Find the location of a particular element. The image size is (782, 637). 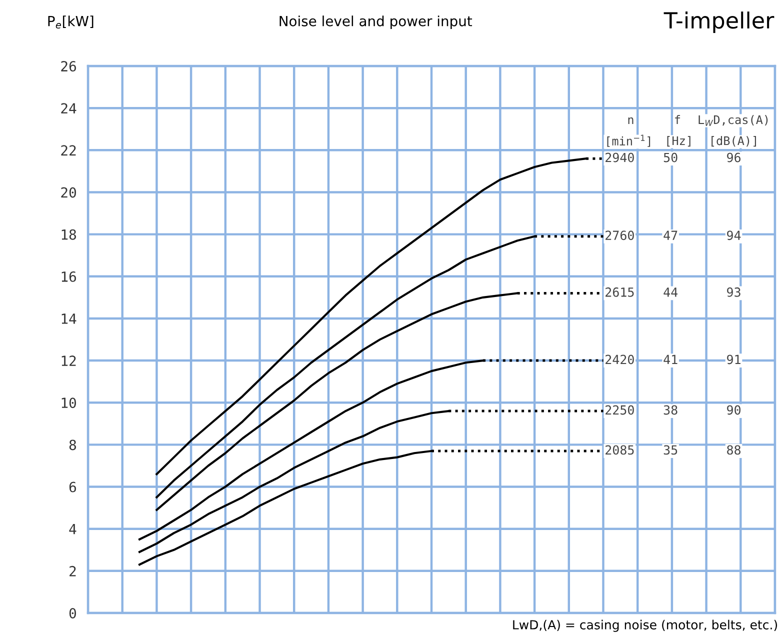

chart-title: Noise level and power input is located at coordinates (376, 23).